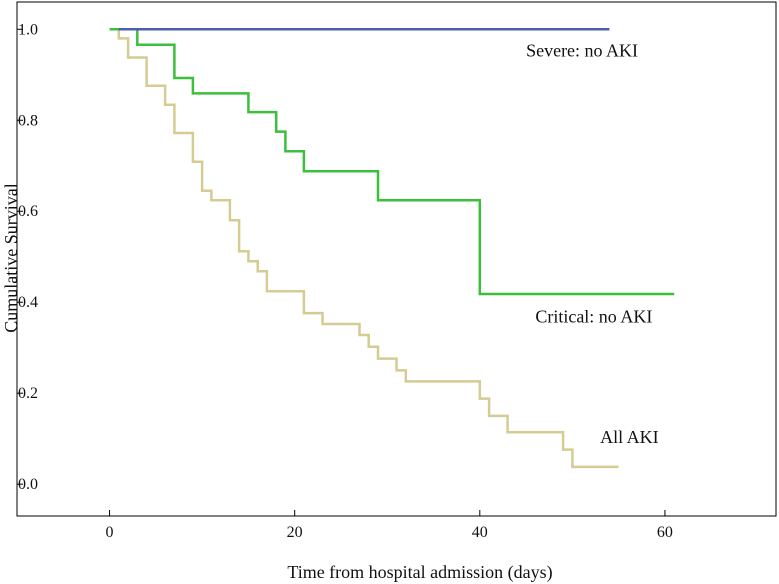  Describe the element at coordinates (582, 51) in the screenshot. I see `series-label-severe-no-aki: Severe: no AKI` at that location.